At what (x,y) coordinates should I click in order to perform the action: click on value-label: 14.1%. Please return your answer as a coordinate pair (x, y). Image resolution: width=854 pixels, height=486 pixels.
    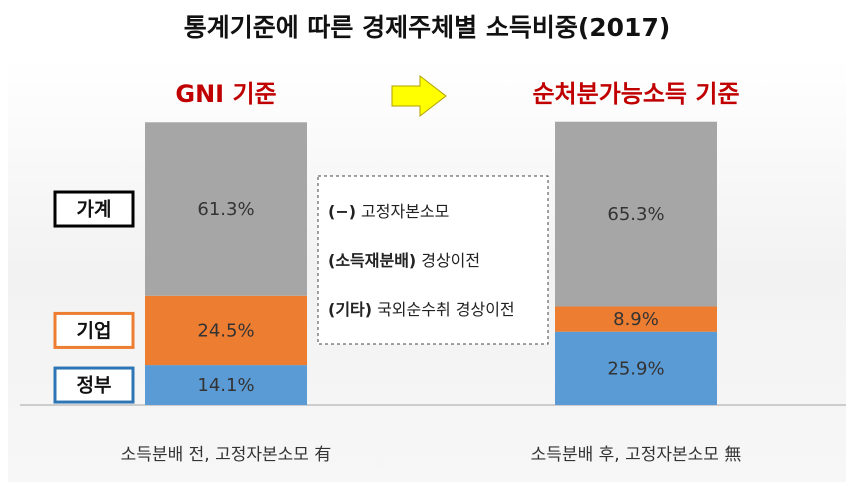
    Looking at the image, I should click on (225, 385).